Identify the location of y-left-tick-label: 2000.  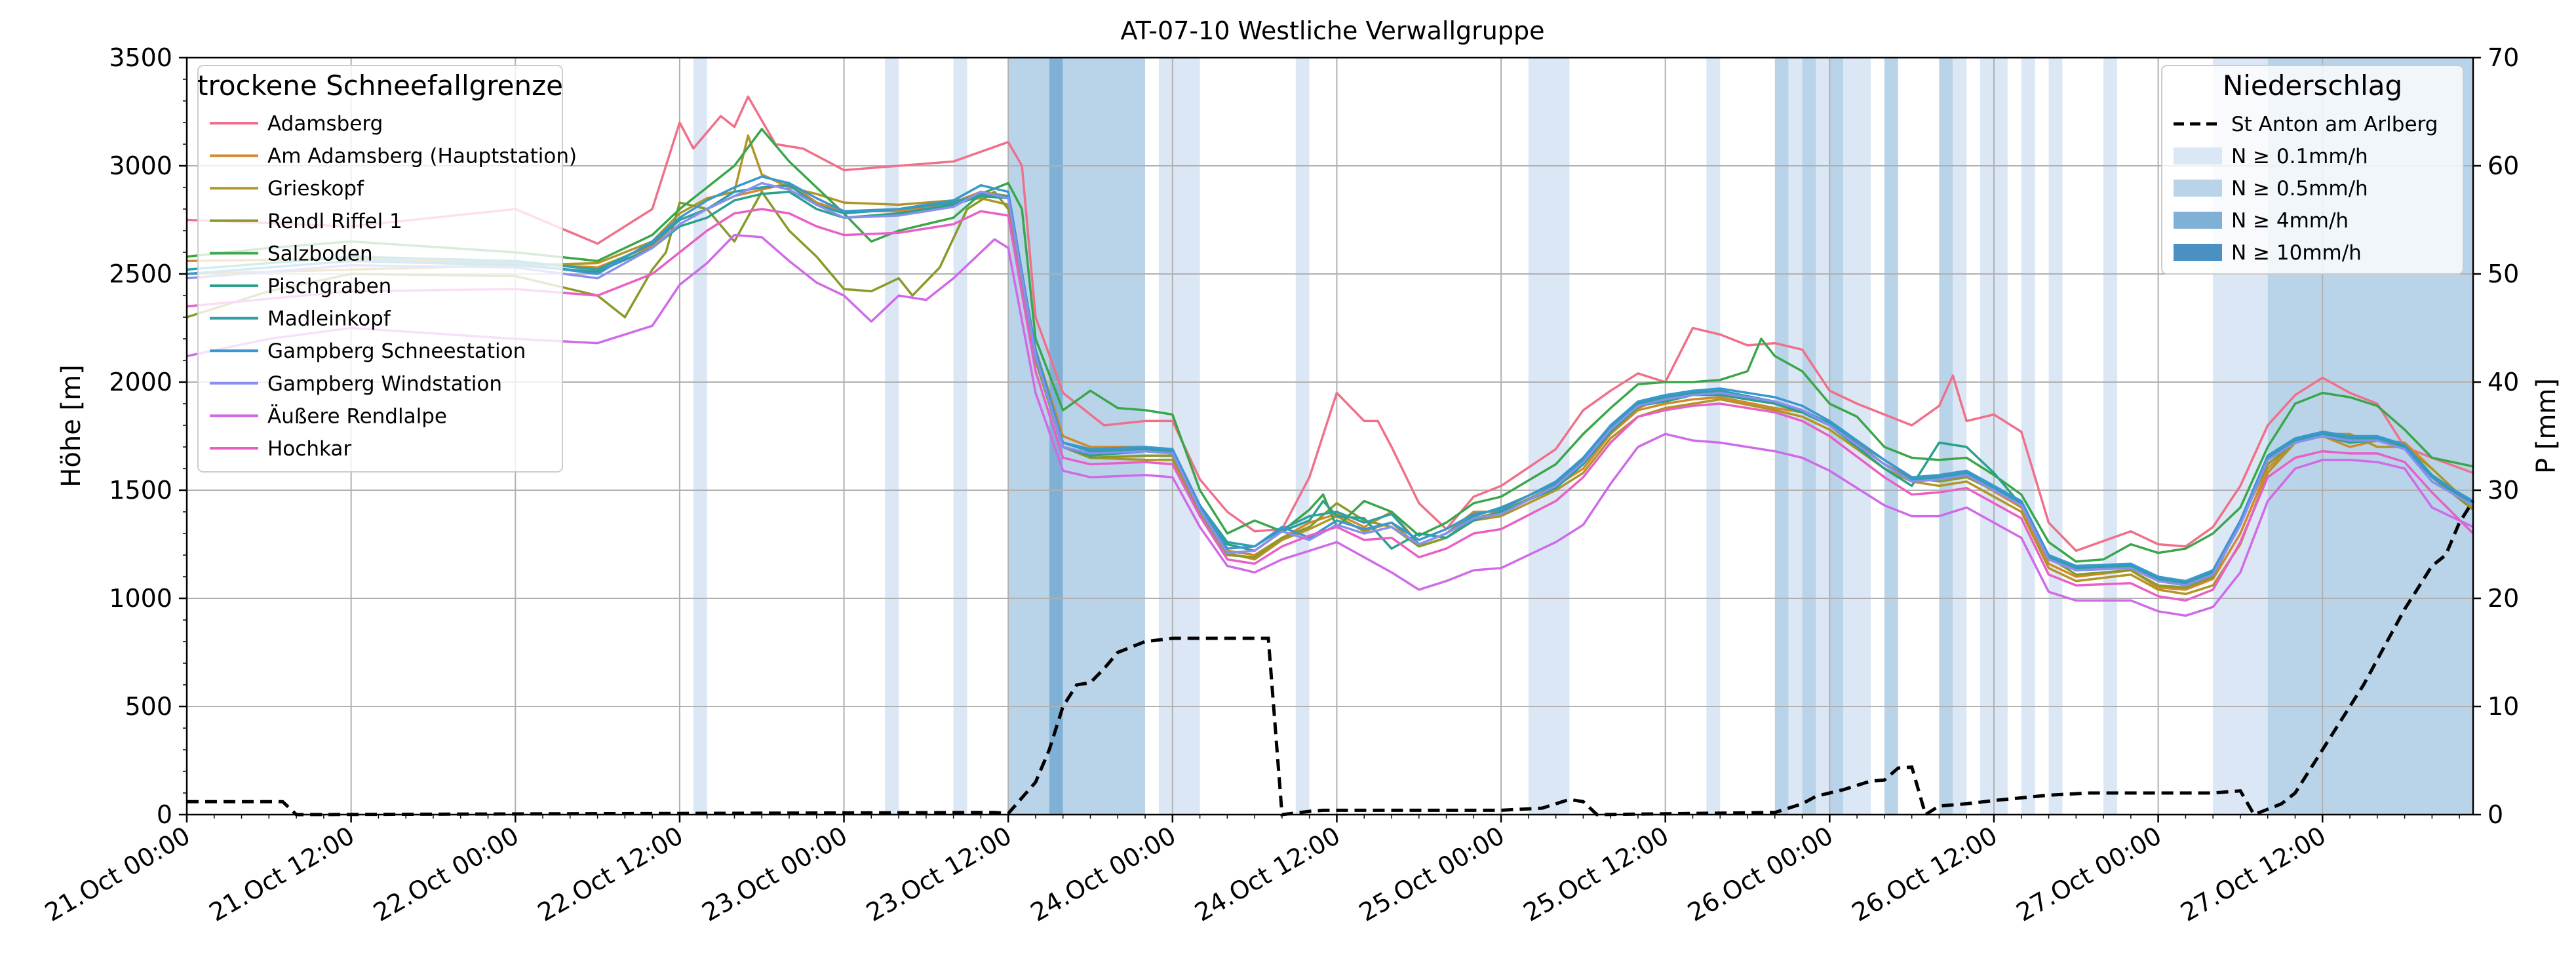
(140, 382).